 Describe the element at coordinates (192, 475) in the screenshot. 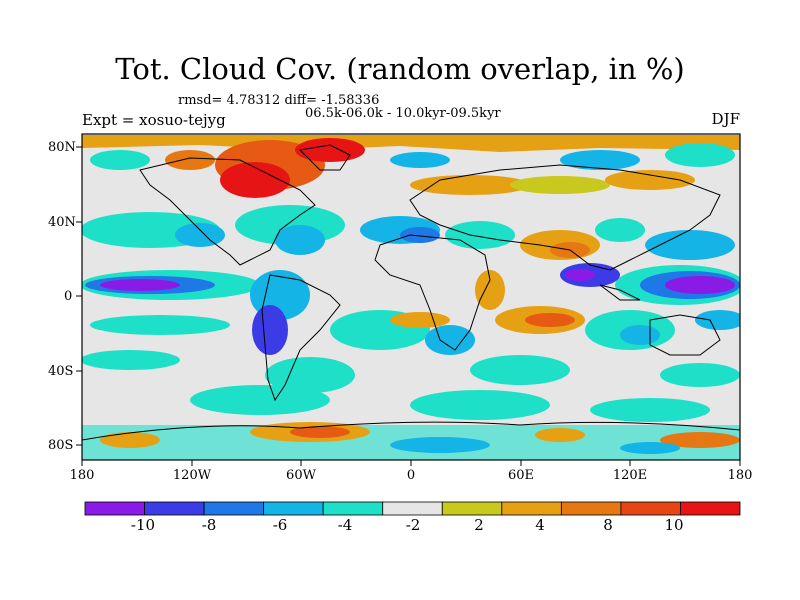

I see `lon-label: 120W` at that location.